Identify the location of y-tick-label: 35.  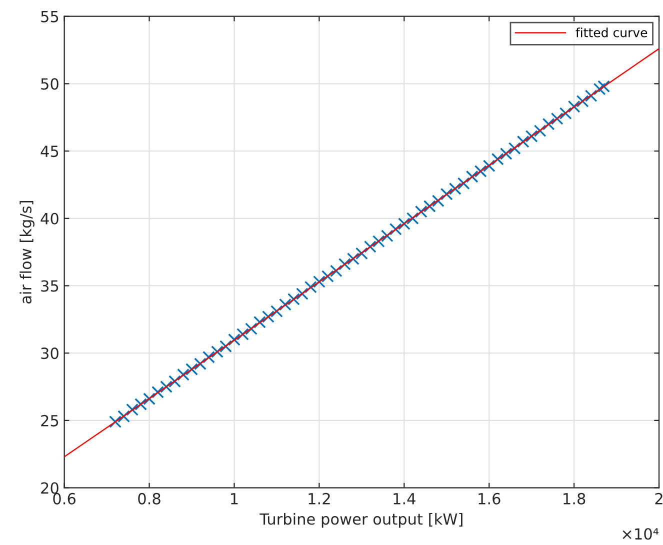
(49, 286).